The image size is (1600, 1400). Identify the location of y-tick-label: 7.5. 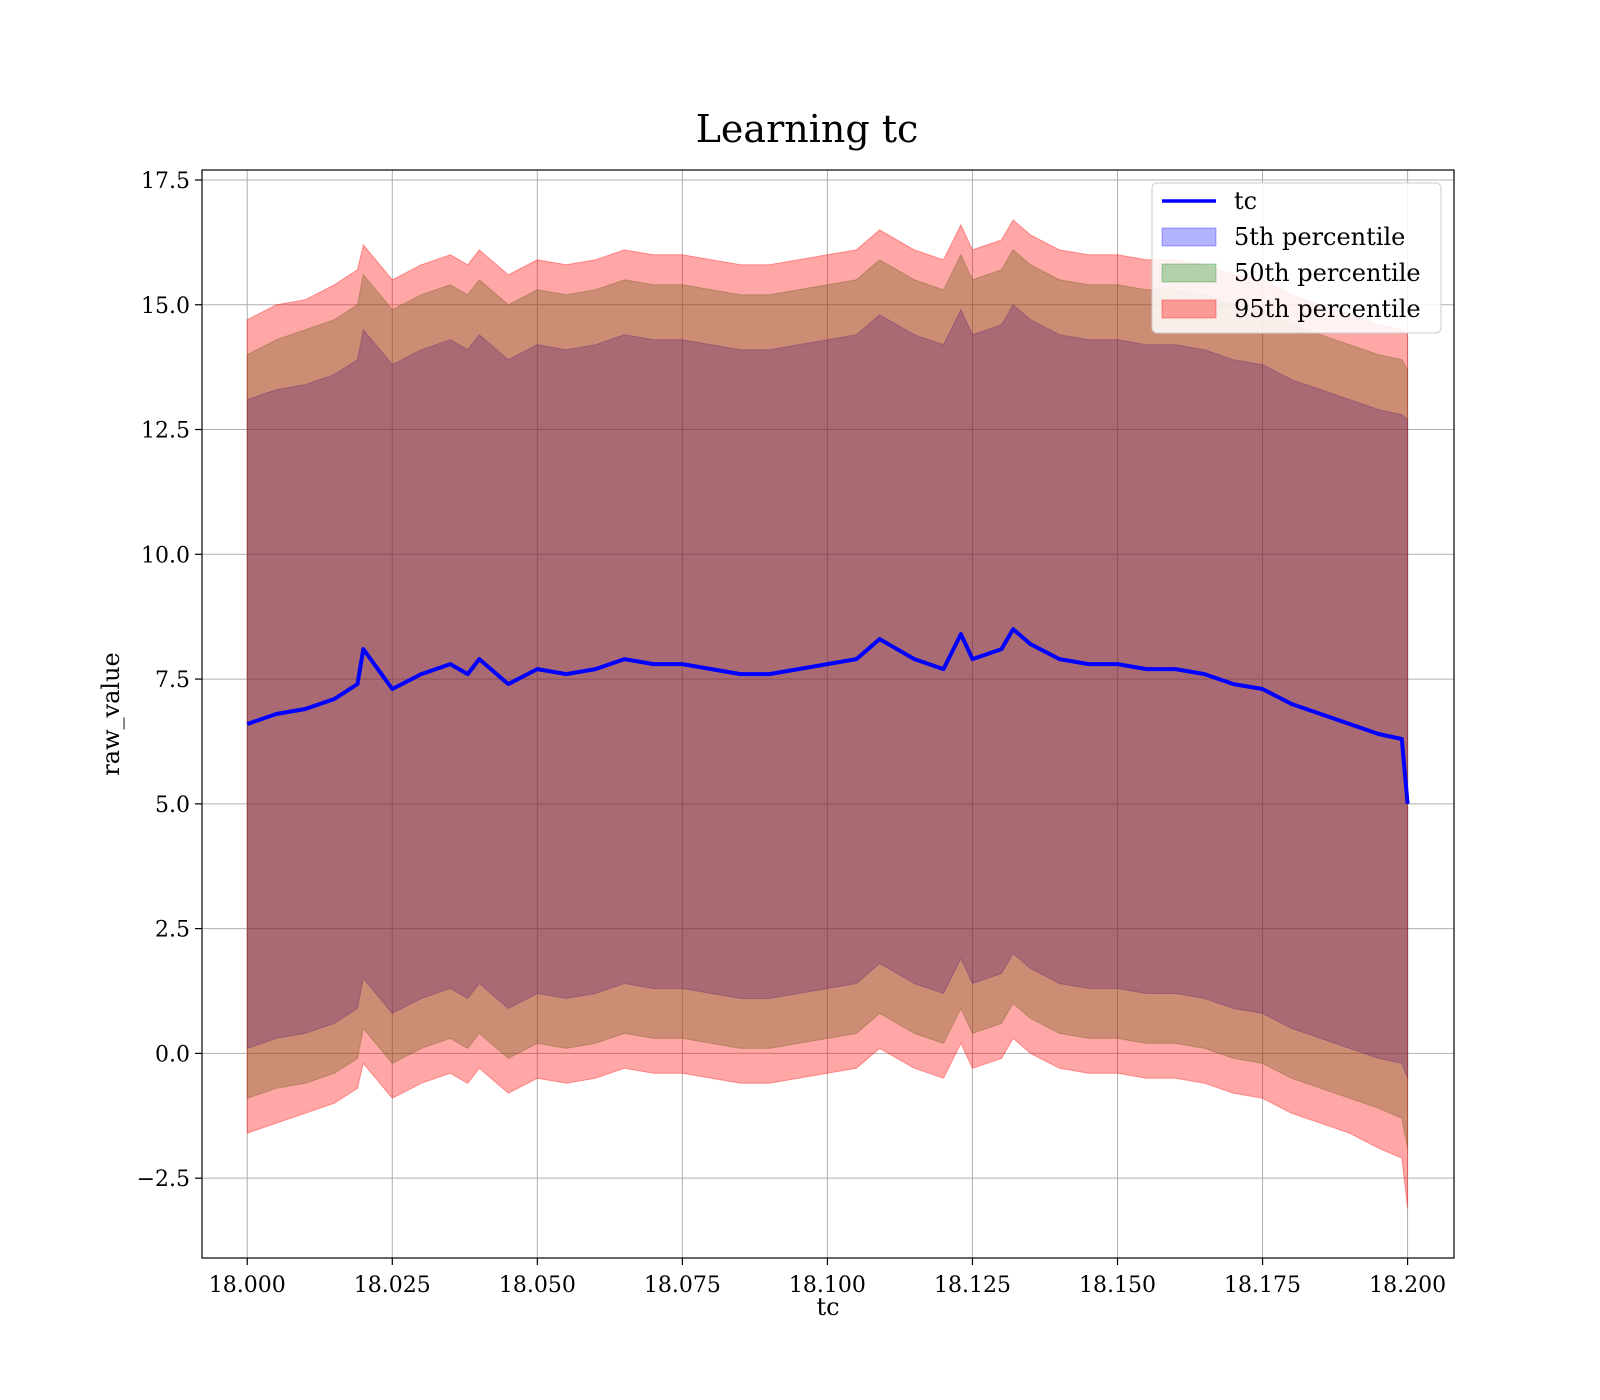
(172, 680).